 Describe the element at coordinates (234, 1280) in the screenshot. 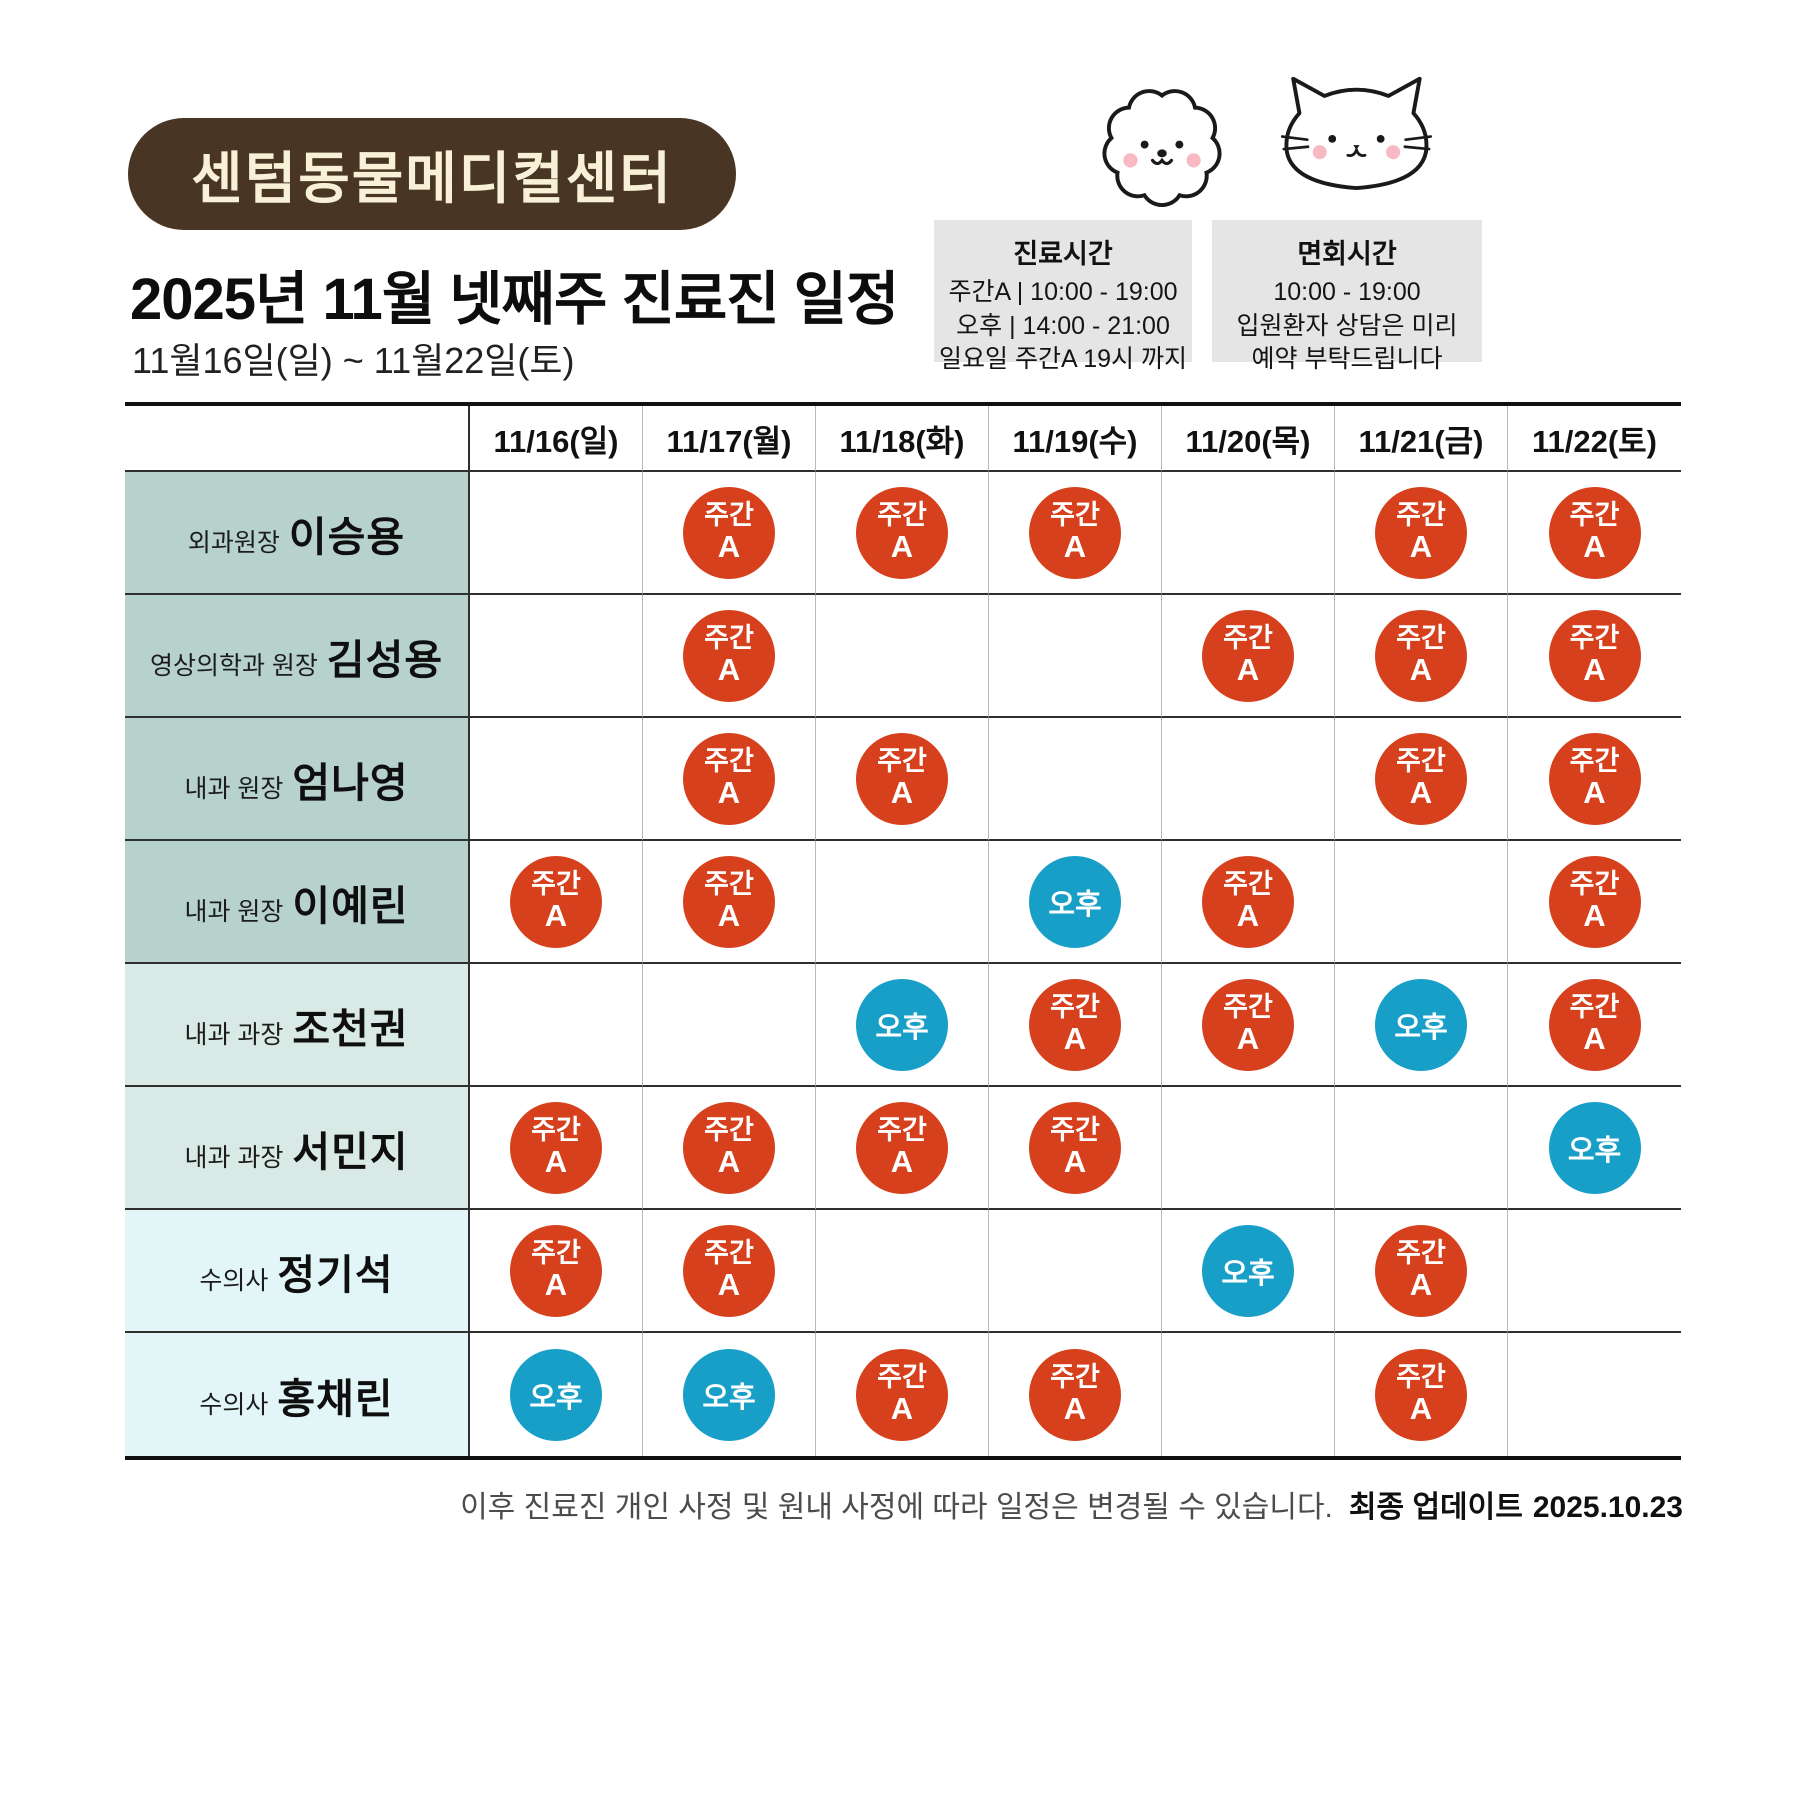

I see `doctor-role: 수의사` at that location.